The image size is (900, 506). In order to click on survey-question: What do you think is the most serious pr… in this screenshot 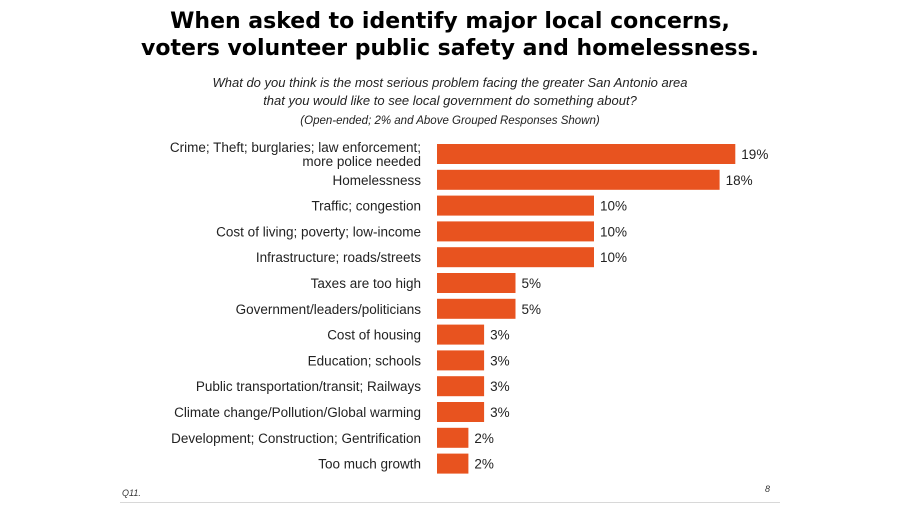, I will do `click(450, 92)`.